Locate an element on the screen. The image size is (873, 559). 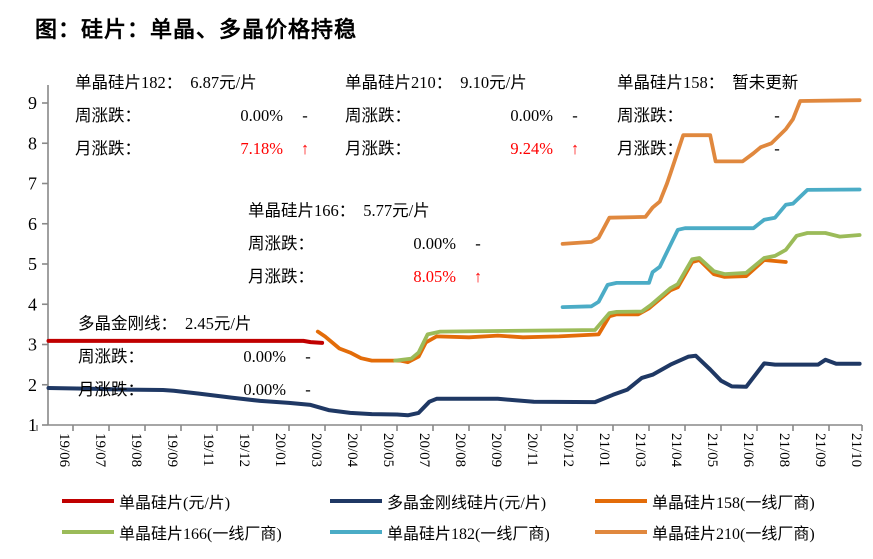
annotation-166: 单晶硅片166： 5.77元/片周涨跌： 0.00% - 月涨跌： 8.05% ↑ is located at coordinates (374, 243).